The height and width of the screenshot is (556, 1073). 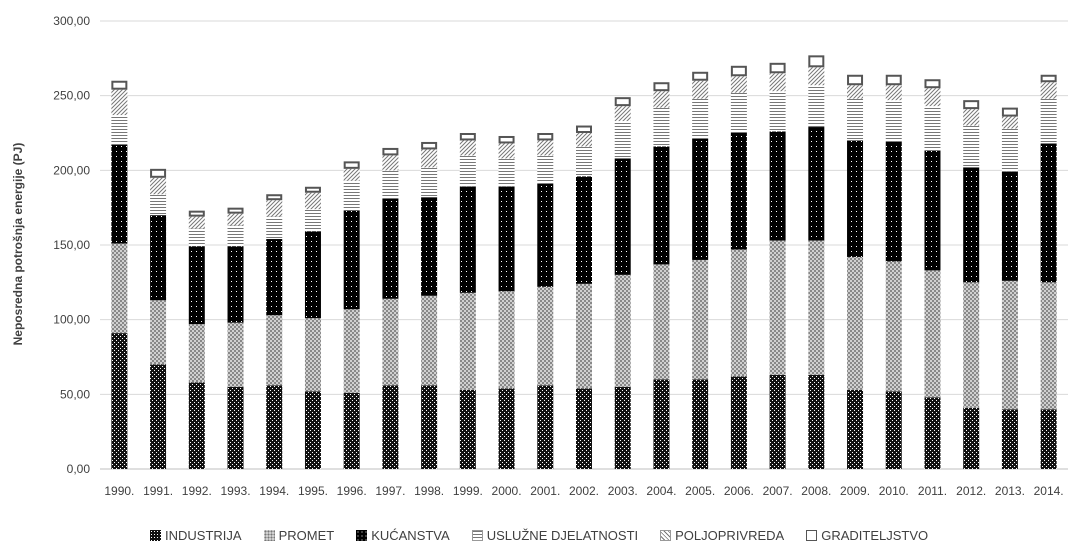 What do you see at coordinates (778, 491) in the screenshot?
I see `x-tick-label: 2007.` at bounding box center [778, 491].